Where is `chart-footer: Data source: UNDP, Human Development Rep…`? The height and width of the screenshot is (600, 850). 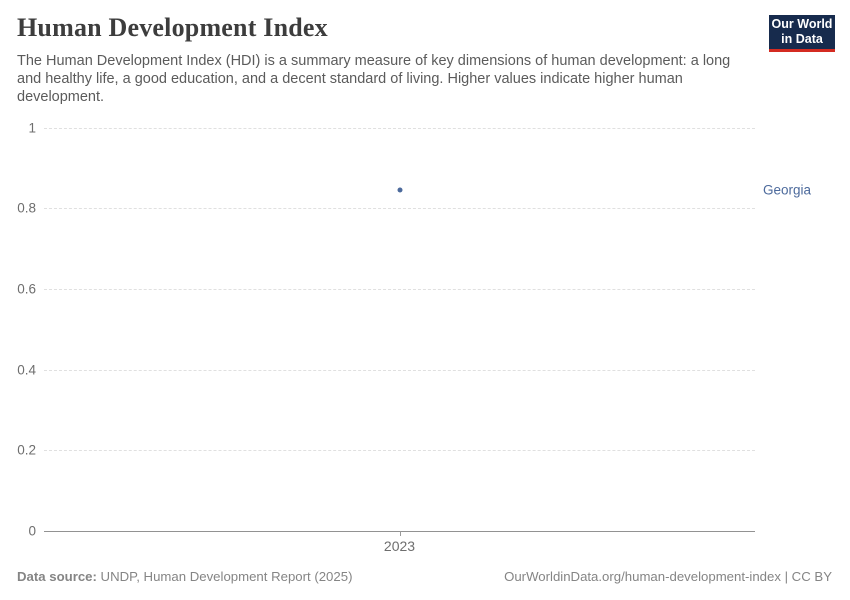 chart-footer: Data source: UNDP, Human Development Rep… is located at coordinates (424, 577).